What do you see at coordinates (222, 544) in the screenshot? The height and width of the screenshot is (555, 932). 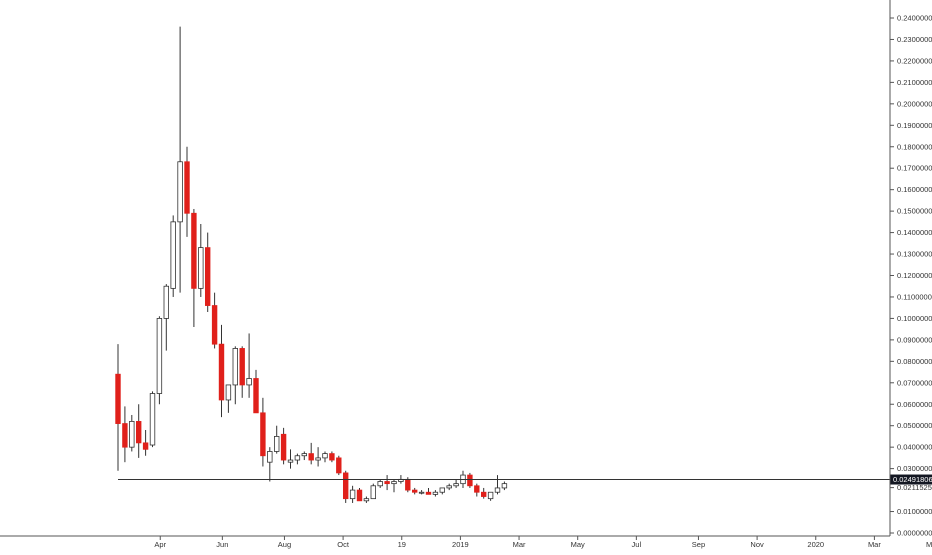 I see `x-tick-label: Jun` at bounding box center [222, 544].